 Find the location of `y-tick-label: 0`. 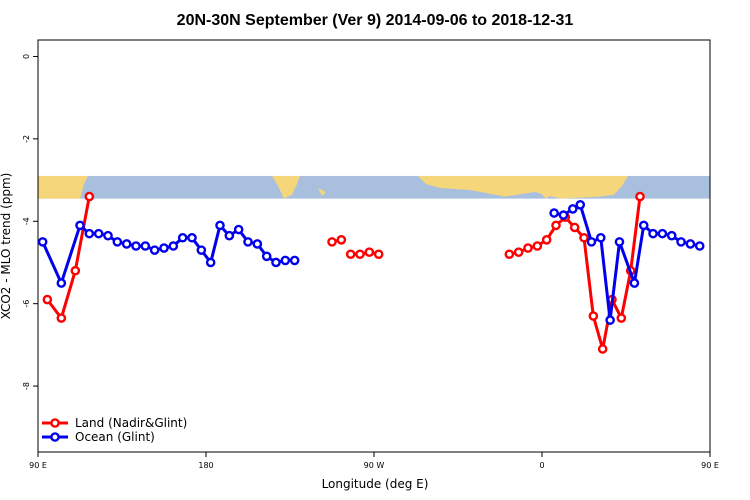

y-tick-label: 0 is located at coordinates (26, 56).